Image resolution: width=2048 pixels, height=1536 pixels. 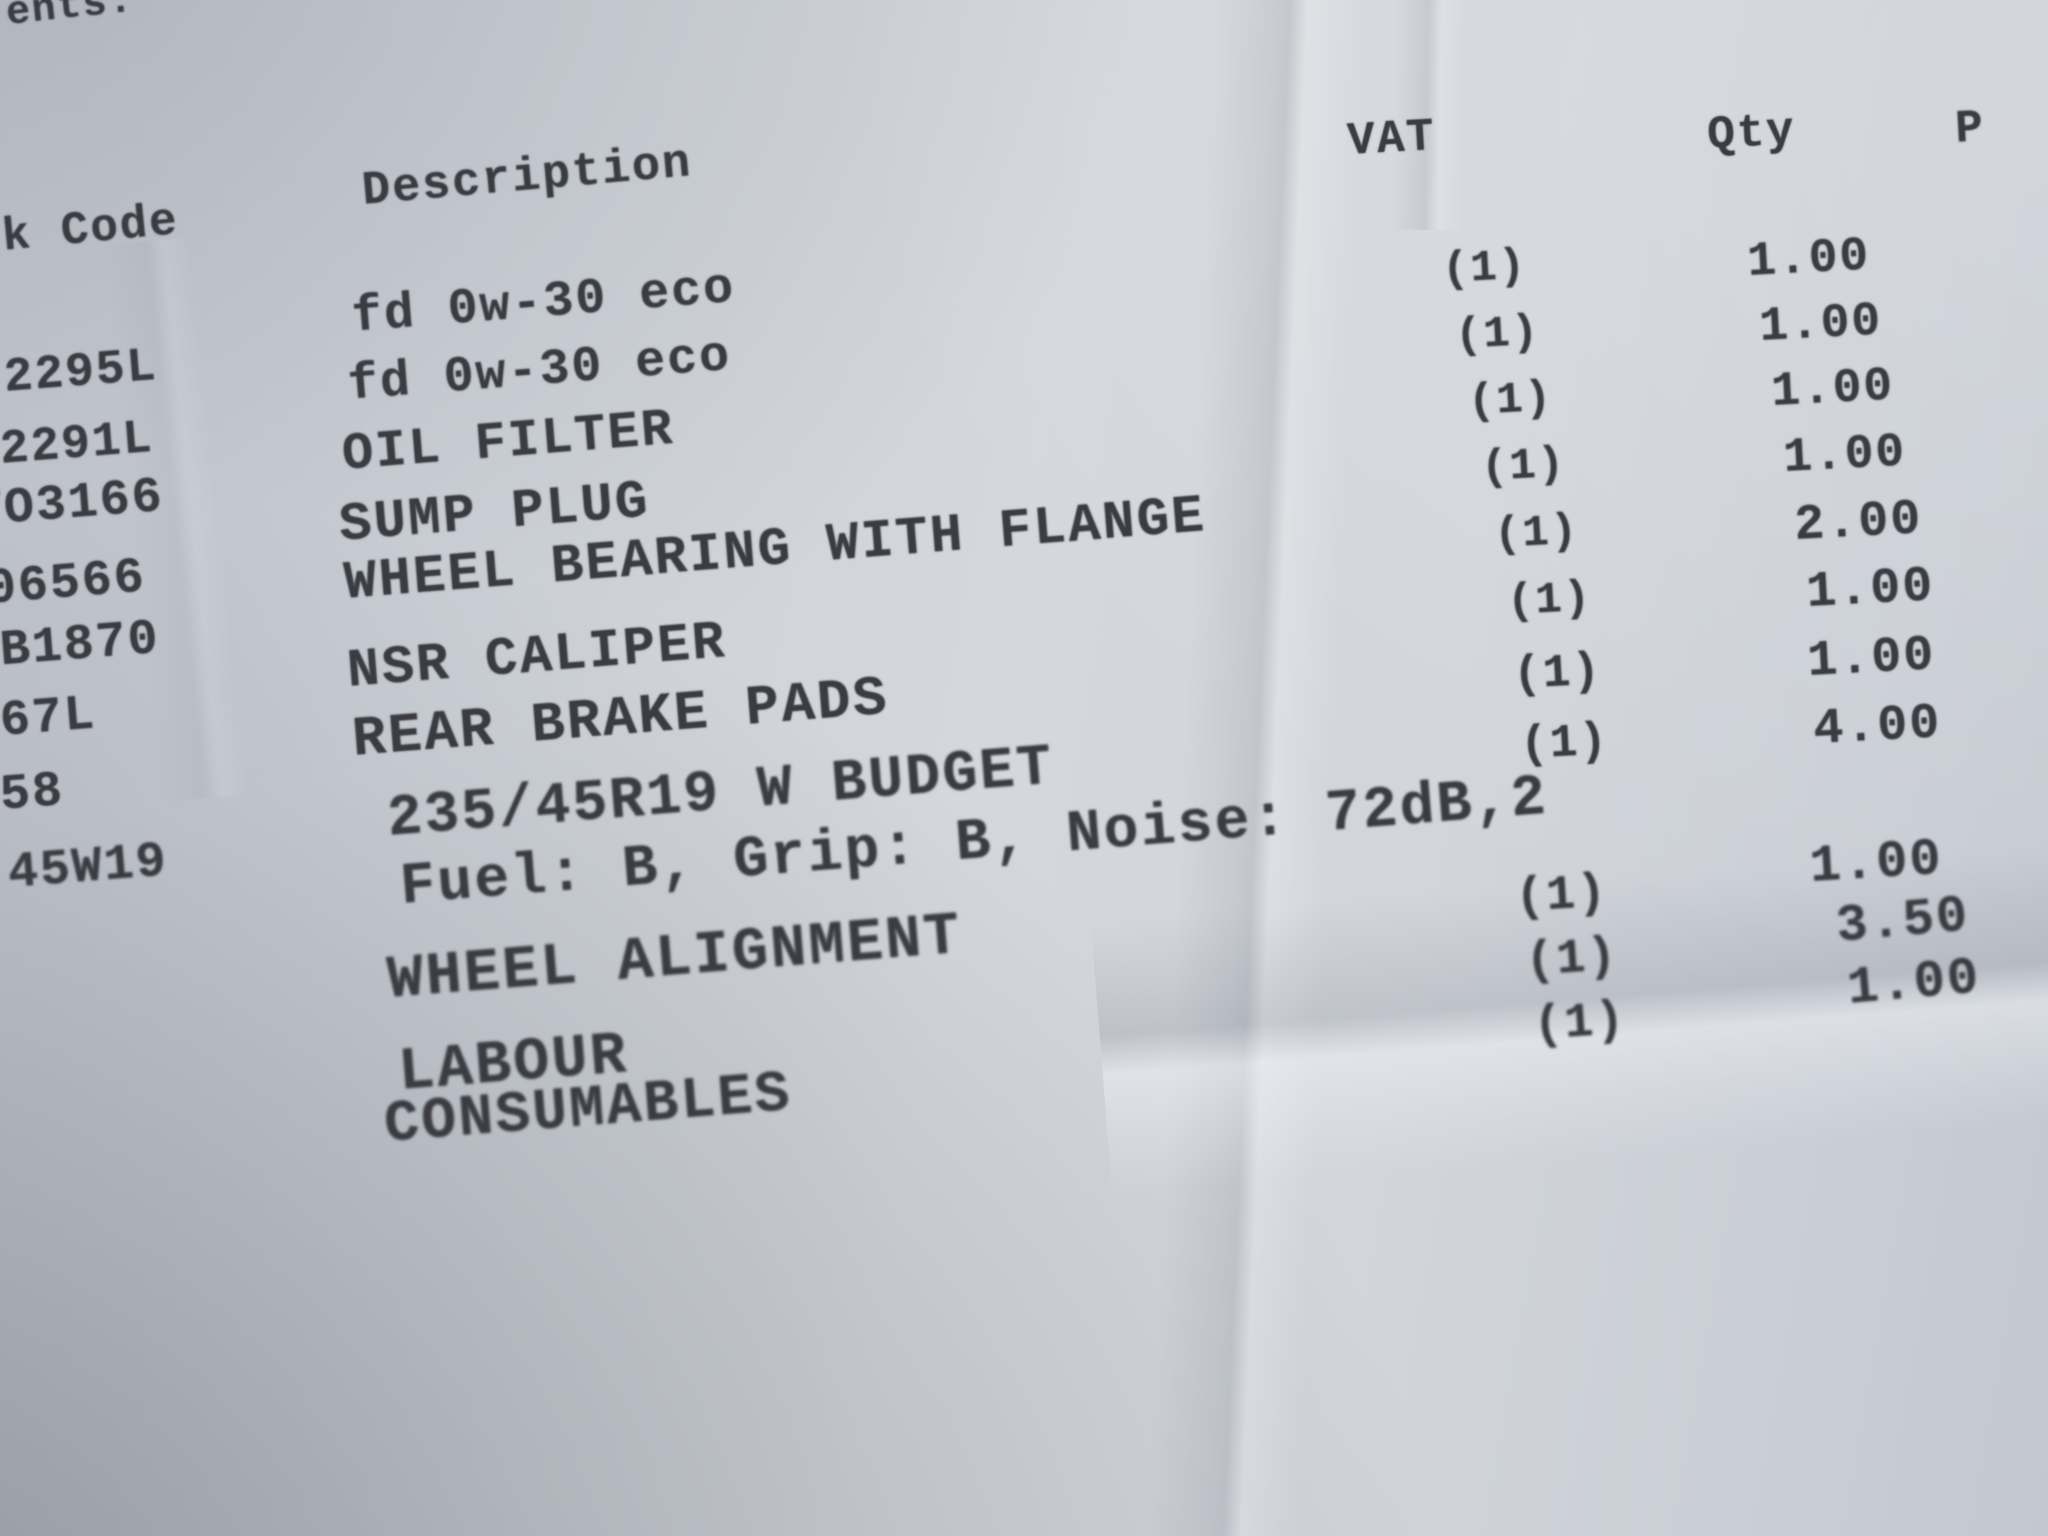 I want to click on stock-code: VB1870, so click(x=81, y=646).